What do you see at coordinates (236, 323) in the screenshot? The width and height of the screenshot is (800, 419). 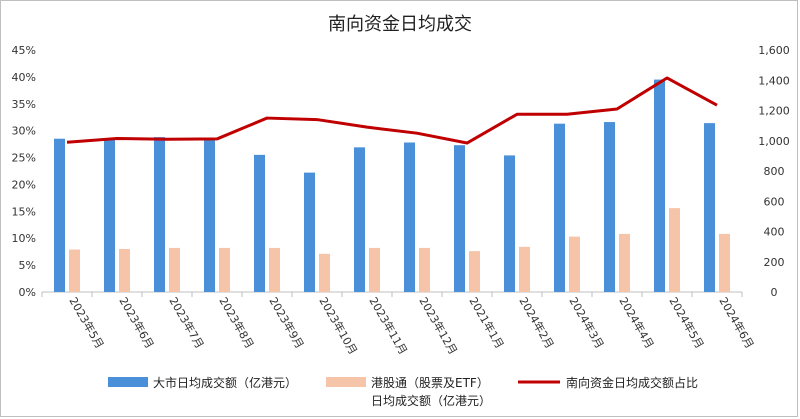 I see `x-tick-label: 2023年8月` at bounding box center [236, 323].